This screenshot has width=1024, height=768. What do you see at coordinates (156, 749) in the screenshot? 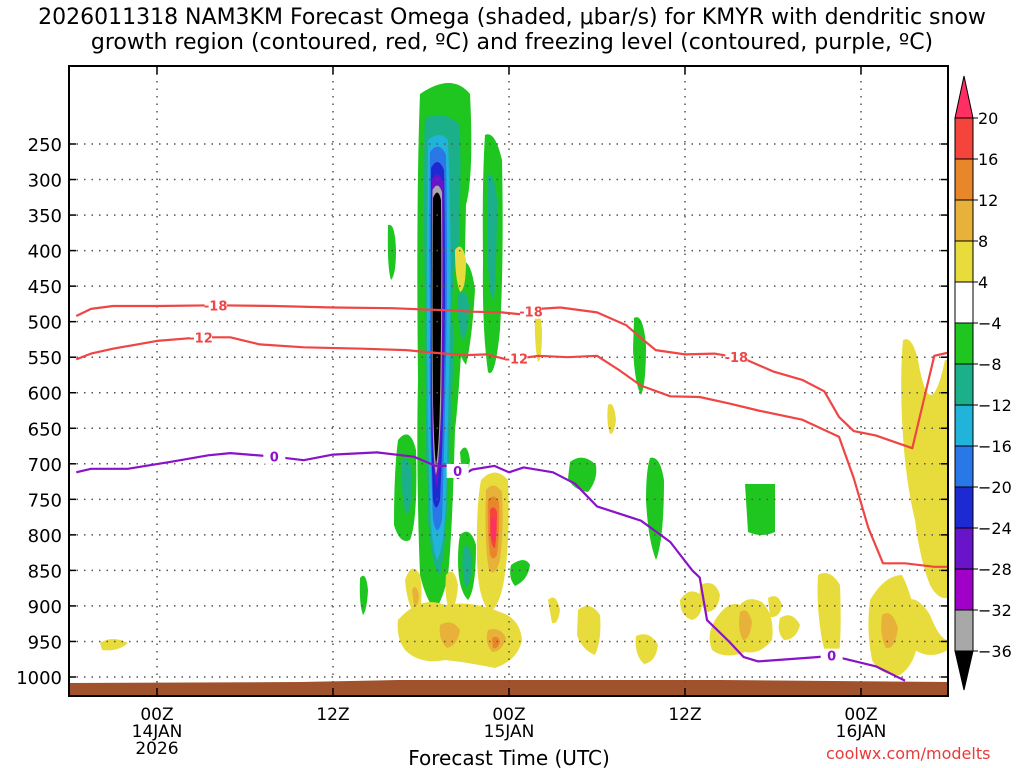
I see `x-tick-year-label: 2026` at bounding box center [156, 749].